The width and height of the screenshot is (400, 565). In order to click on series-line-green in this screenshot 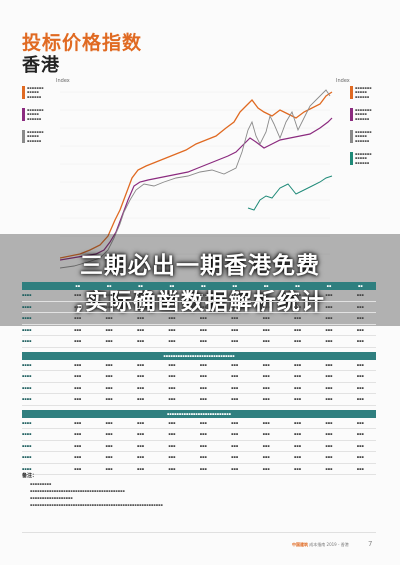, I will do `click(290, 193)`.